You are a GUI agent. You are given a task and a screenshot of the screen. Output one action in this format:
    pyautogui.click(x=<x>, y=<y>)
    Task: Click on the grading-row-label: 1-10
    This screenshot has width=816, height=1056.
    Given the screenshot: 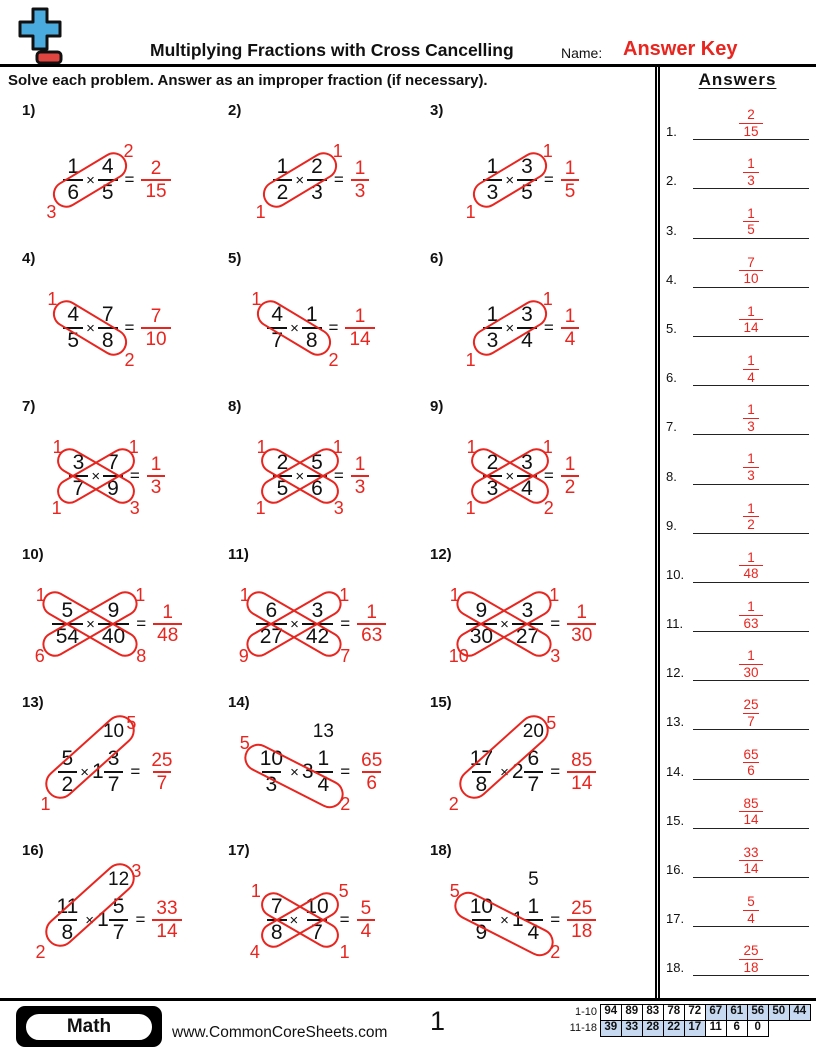 What is the action you would take?
    pyautogui.click(x=585, y=1012)
    